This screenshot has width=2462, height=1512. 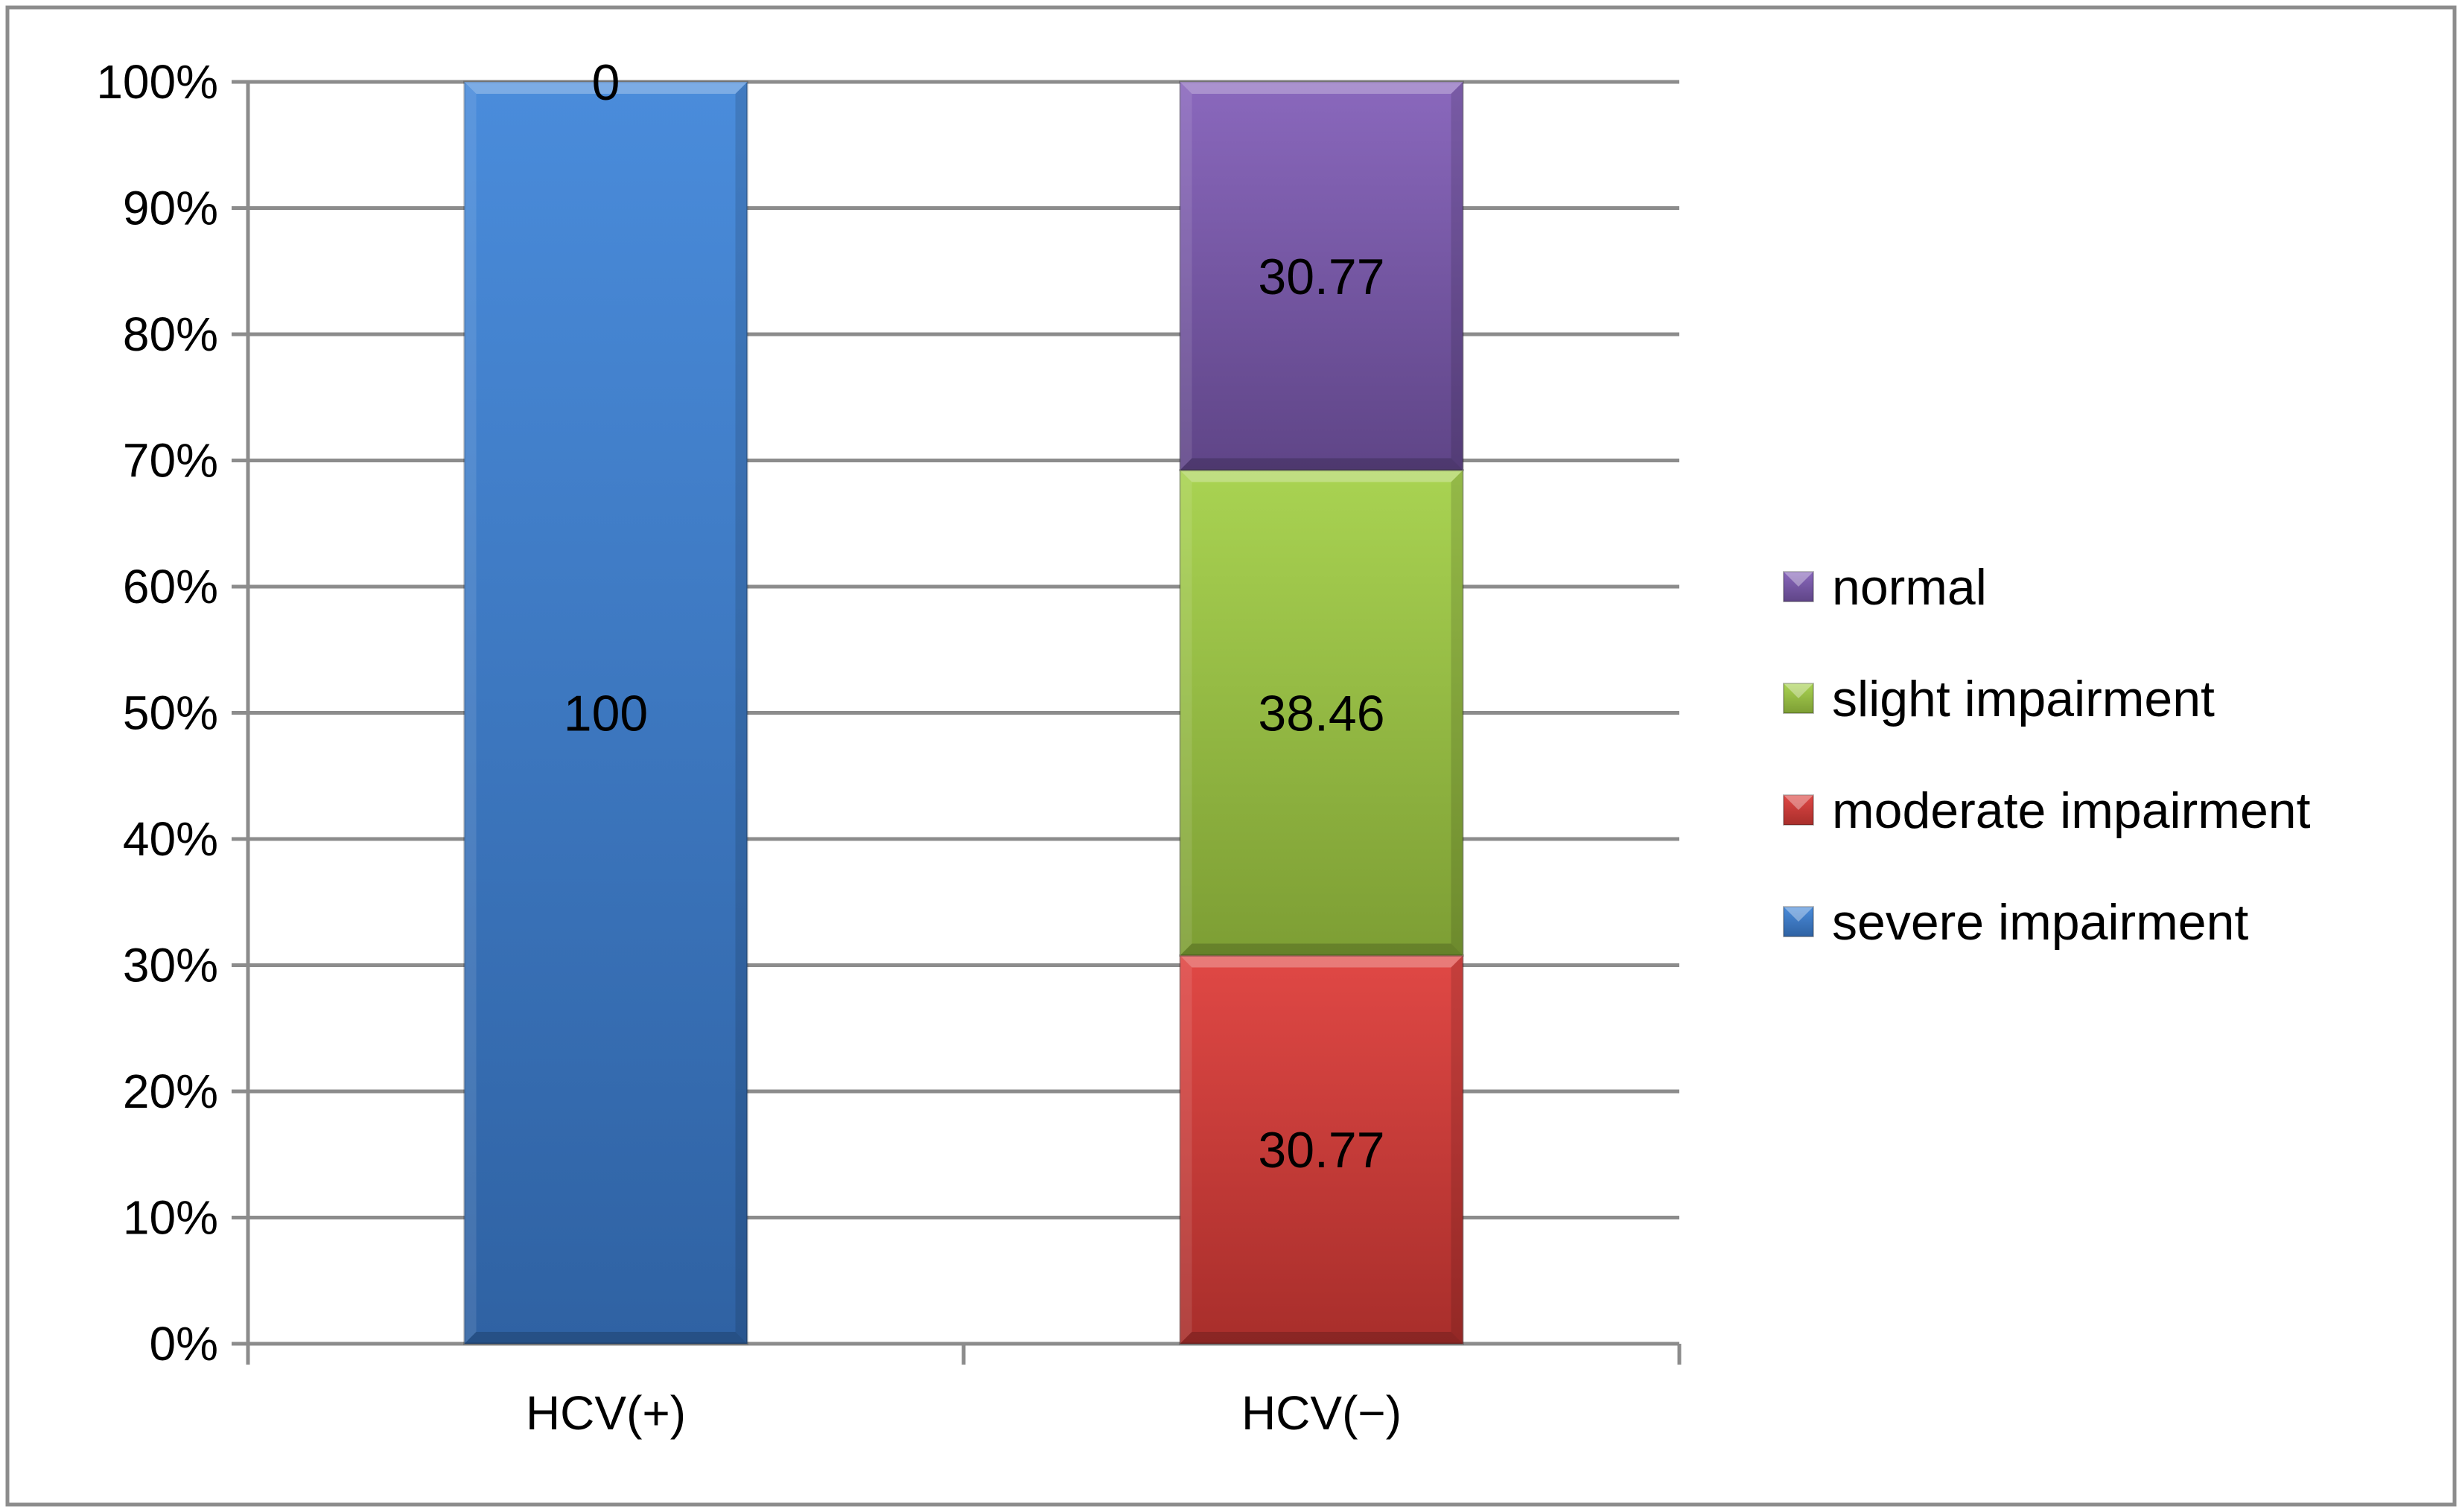 I want to click on data-label-moderate-impairment: 30.77, so click(x=1321, y=1150).